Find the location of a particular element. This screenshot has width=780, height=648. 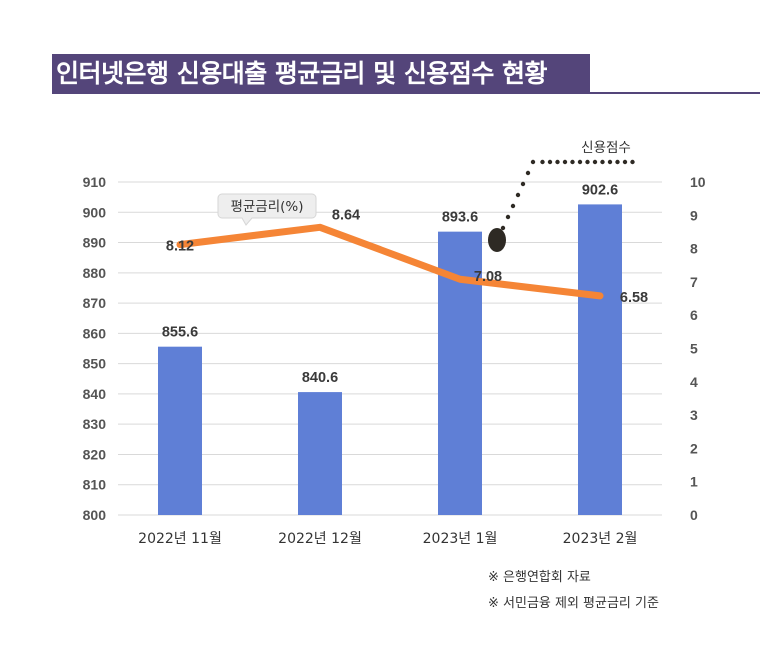

annotations: 평균금리(%) 신용점수 is located at coordinates (426, 196).